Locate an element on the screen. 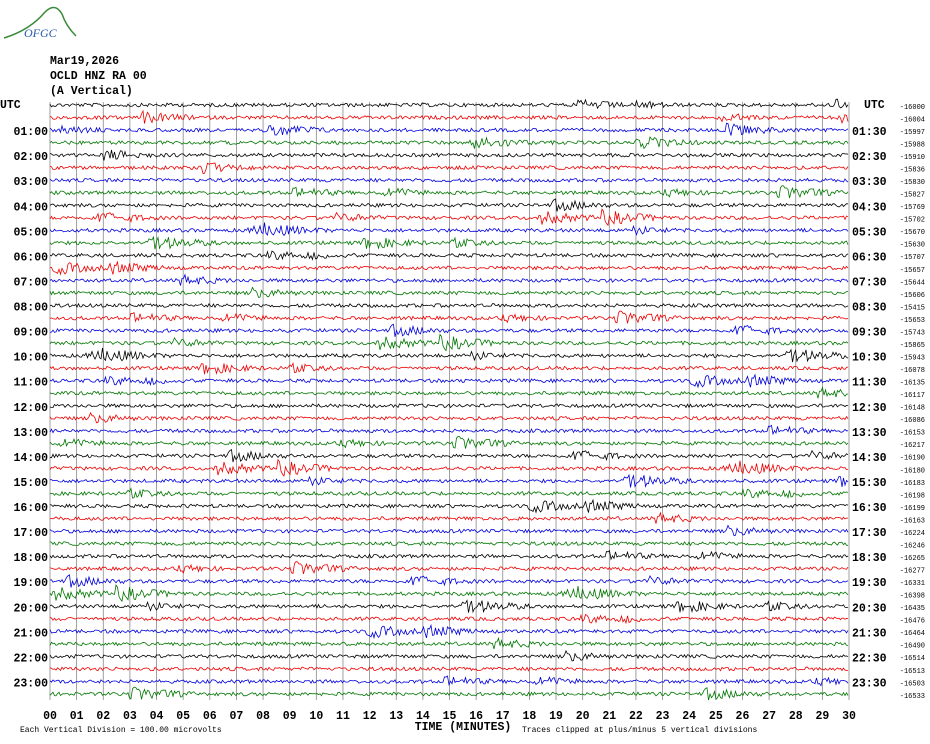 The image size is (930, 744). right-value: -15943 is located at coordinates (912, 358).